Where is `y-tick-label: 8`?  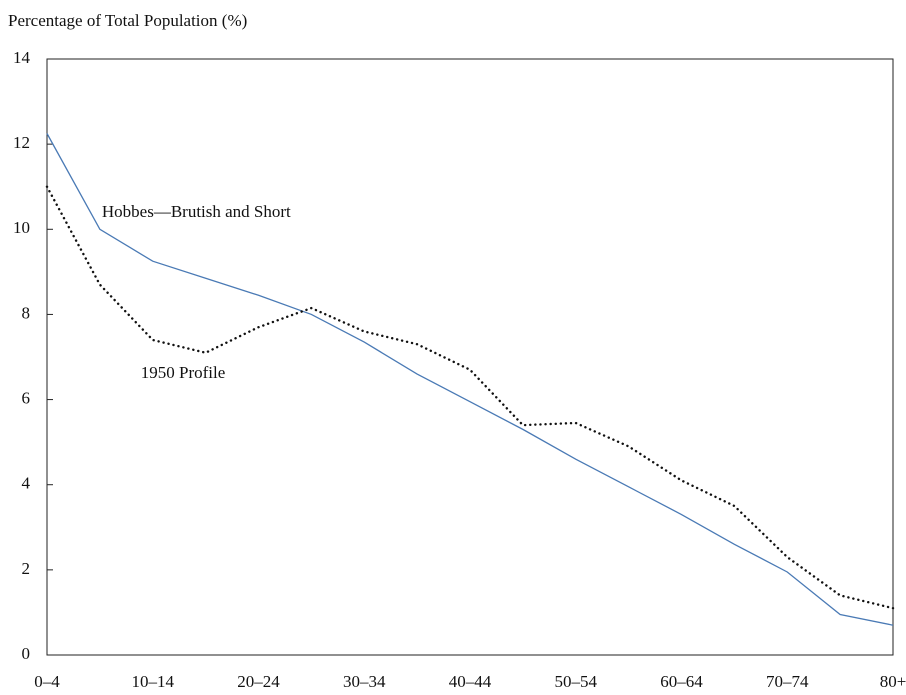 y-tick-label: 8 is located at coordinates (26, 312).